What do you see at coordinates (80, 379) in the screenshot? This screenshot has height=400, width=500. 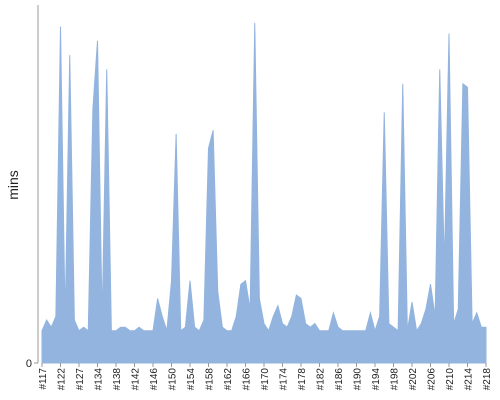 I see `x-tick-label: #127` at bounding box center [80, 379].